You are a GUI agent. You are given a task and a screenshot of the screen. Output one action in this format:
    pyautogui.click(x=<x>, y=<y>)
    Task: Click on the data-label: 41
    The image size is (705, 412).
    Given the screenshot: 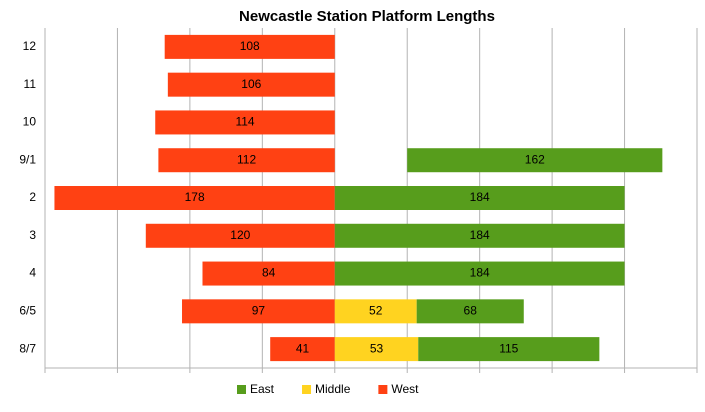 What is the action you would take?
    pyautogui.click(x=303, y=348)
    